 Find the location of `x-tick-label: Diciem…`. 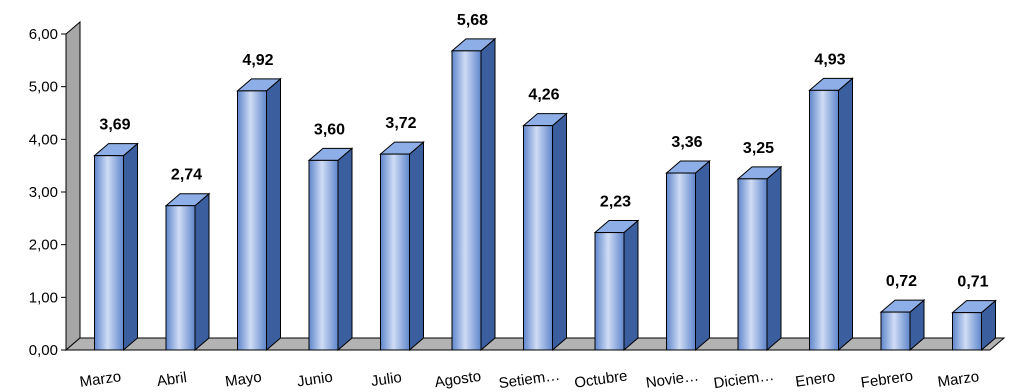

x-tick-label: Diciem… is located at coordinates (744, 379).